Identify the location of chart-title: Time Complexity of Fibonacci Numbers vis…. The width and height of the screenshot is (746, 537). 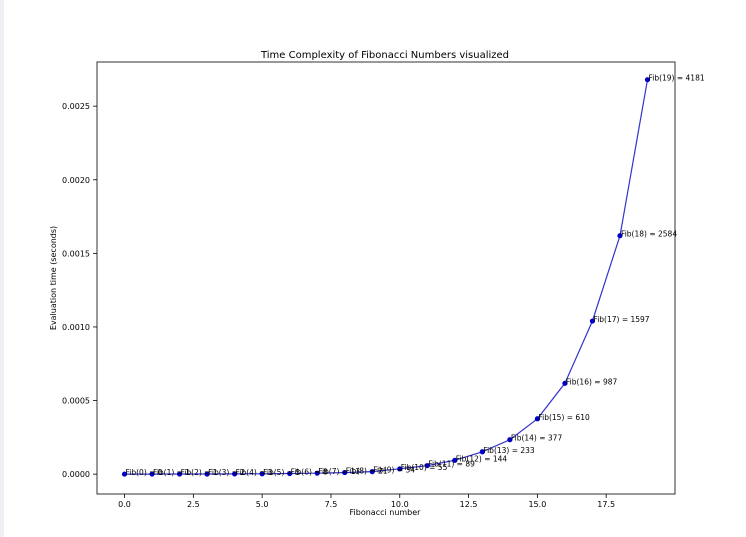
(384, 55).